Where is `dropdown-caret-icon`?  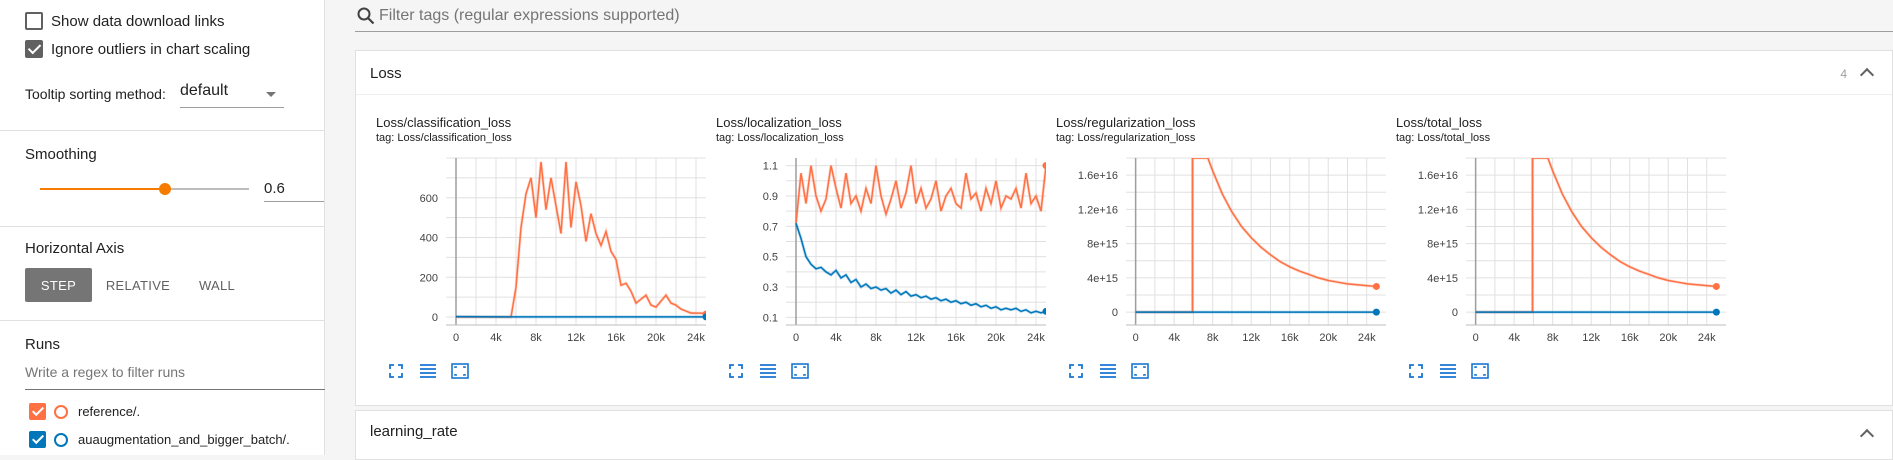 dropdown-caret-icon is located at coordinates (271, 94).